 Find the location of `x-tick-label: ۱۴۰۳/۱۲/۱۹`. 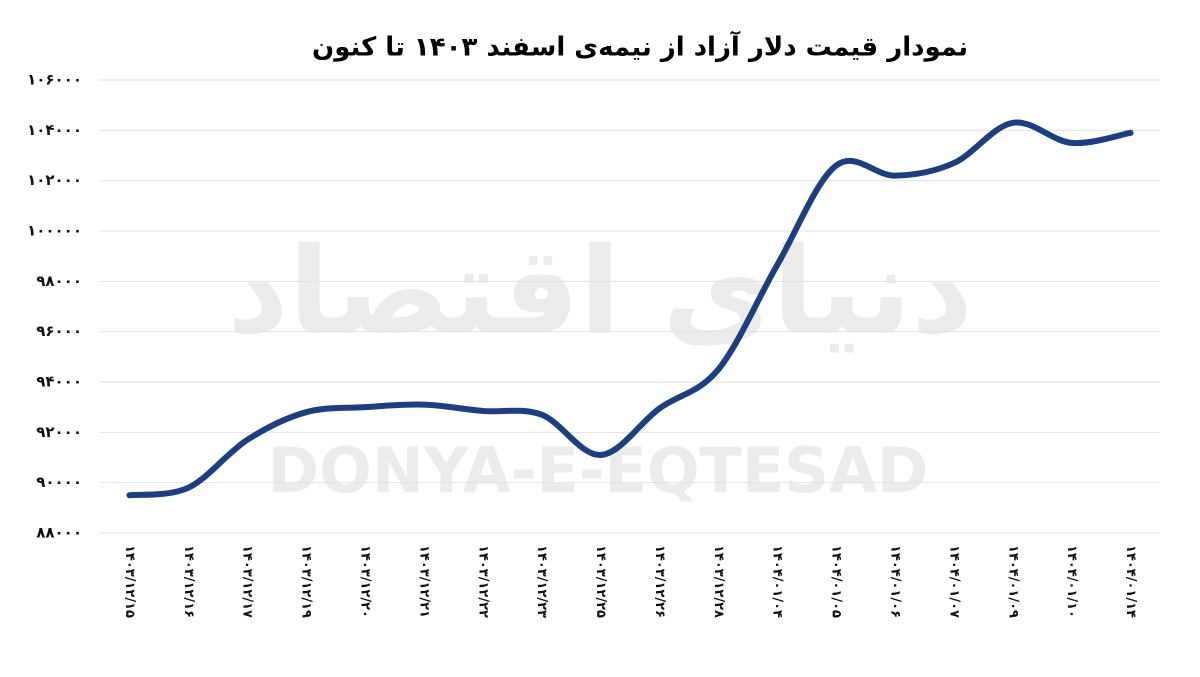

x-tick-label: ۱۴۰۳/۱۲/۱۹ is located at coordinates (306, 581).